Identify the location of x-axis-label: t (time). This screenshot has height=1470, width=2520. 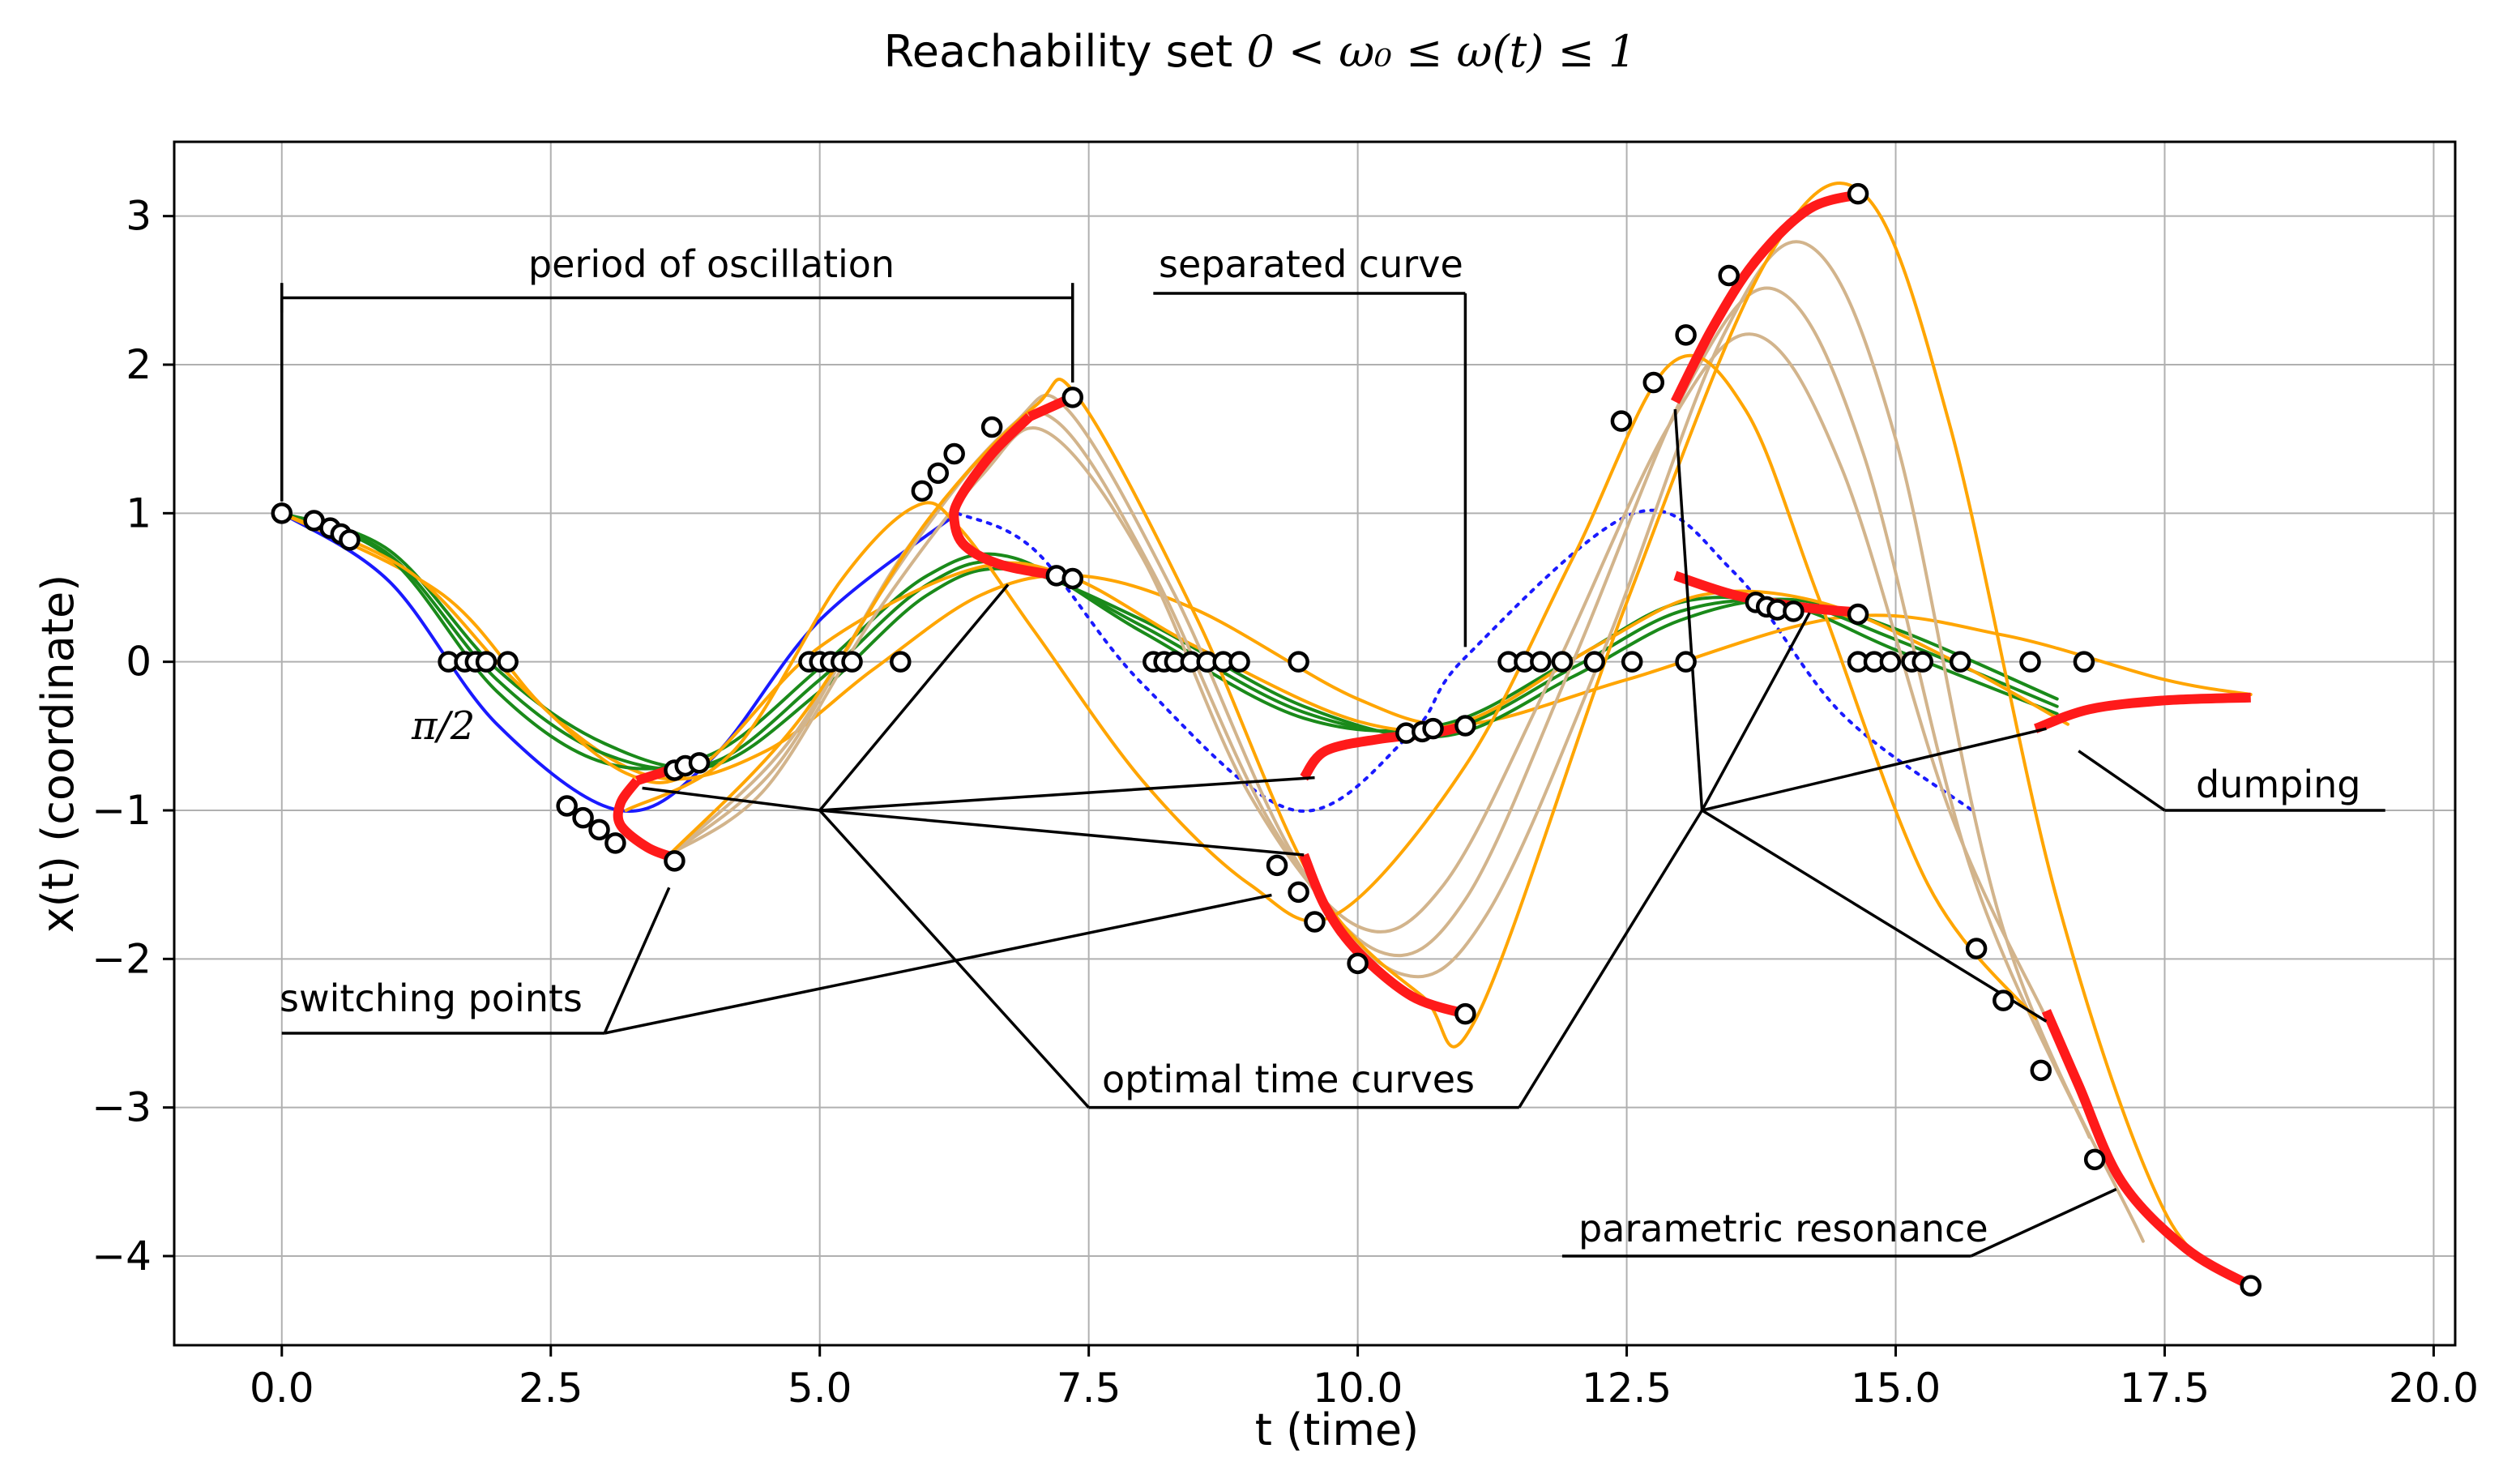
(1337, 1429).